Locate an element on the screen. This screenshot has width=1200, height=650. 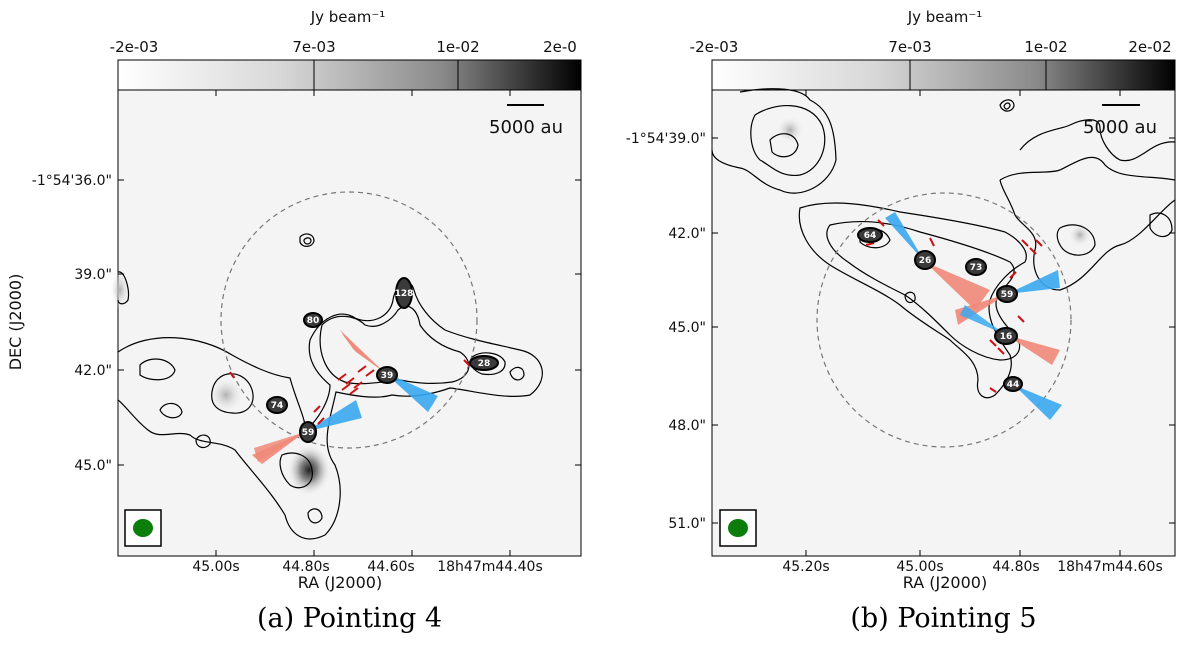
caption-a: (a) Pointing 4 is located at coordinates (349, 618).